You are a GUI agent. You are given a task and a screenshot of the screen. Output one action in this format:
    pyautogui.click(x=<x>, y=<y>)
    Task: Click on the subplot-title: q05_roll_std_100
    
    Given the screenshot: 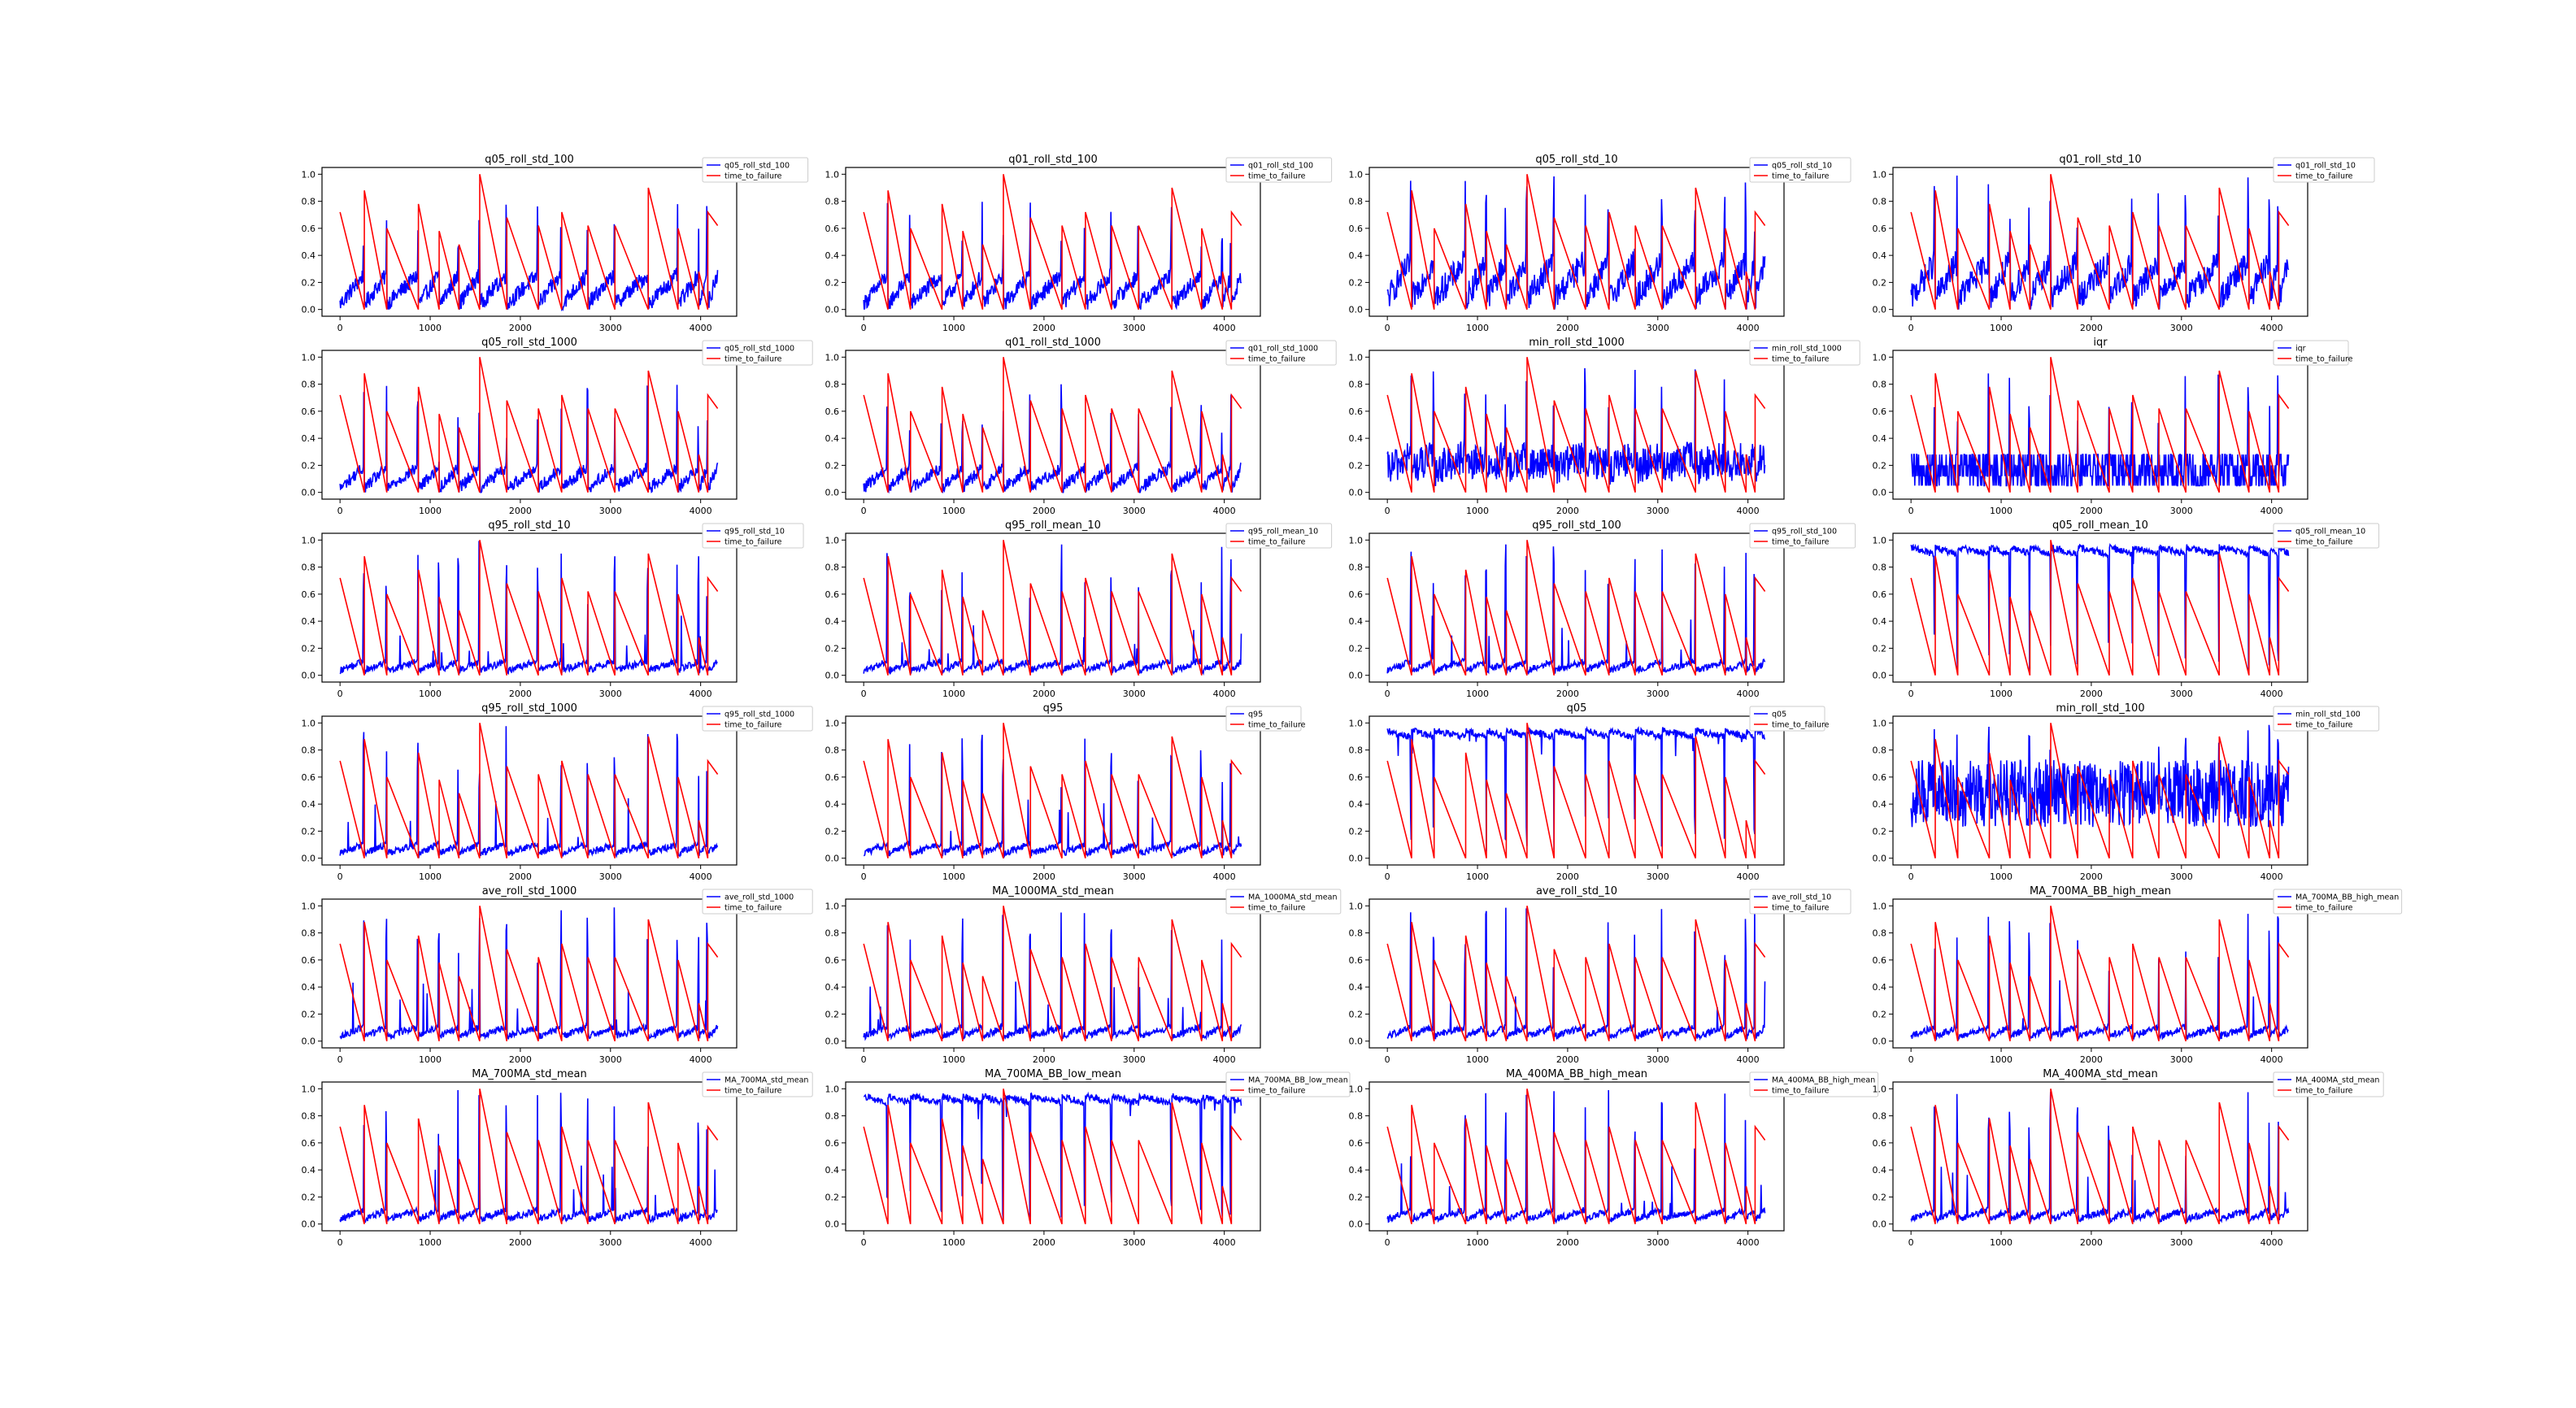 What is the action you would take?
    pyautogui.click(x=529, y=160)
    